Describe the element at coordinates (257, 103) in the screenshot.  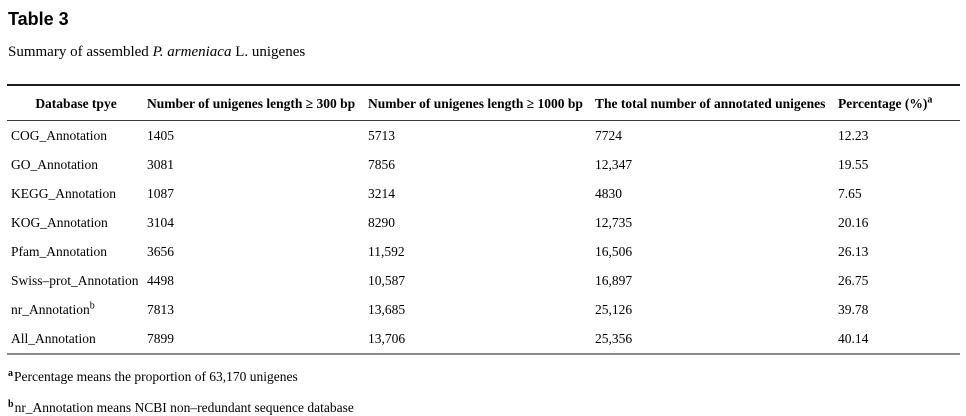
I see `column-header-len300: Number of unigenes length ≥ 300 bp` at that location.